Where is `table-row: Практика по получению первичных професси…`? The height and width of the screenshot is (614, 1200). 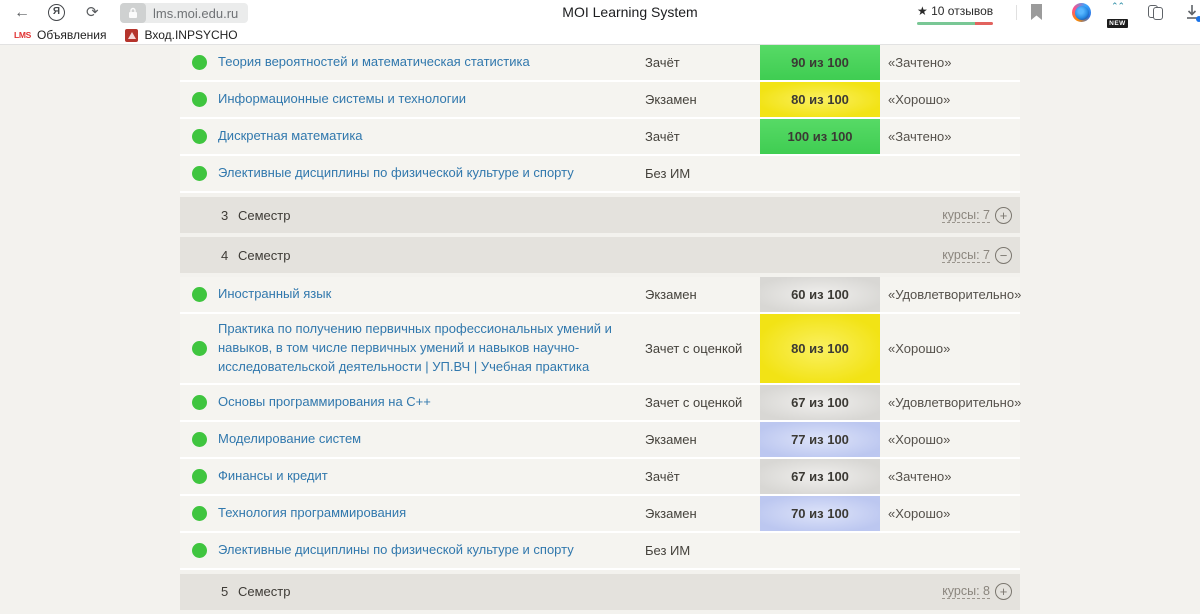 table-row: Практика по получению первичных професси… is located at coordinates (600, 349).